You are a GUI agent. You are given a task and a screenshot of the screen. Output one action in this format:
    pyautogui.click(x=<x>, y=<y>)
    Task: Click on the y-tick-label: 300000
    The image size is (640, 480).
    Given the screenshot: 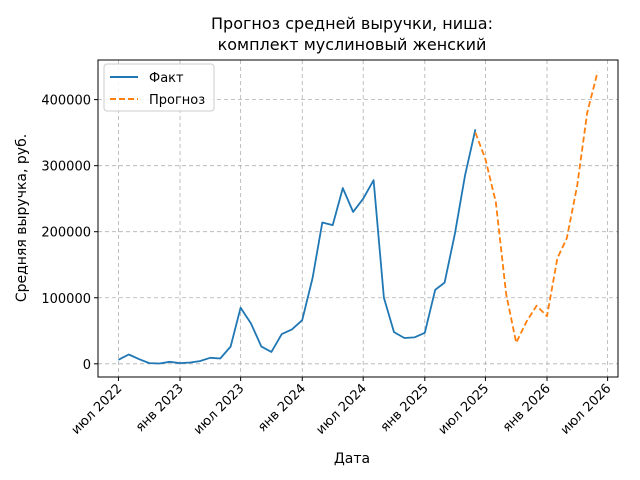 What is the action you would take?
    pyautogui.click(x=66, y=167)
    